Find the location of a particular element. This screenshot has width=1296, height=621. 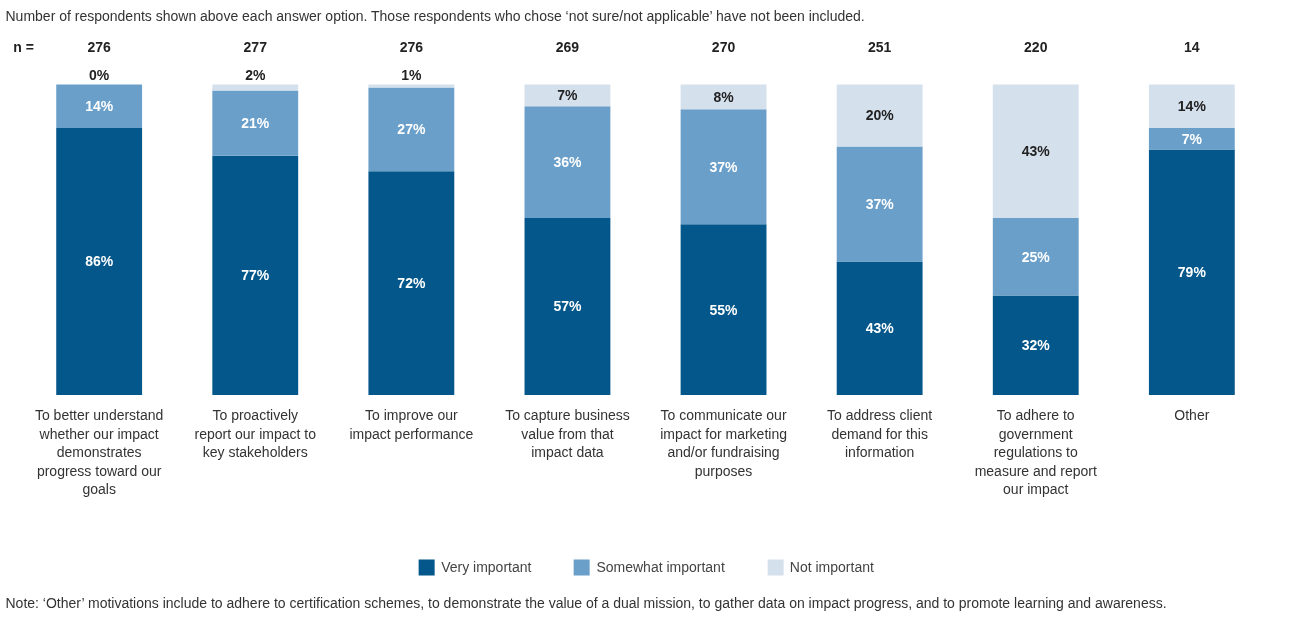

legend-label: Somewhat important is located at coordinates (660, 567).